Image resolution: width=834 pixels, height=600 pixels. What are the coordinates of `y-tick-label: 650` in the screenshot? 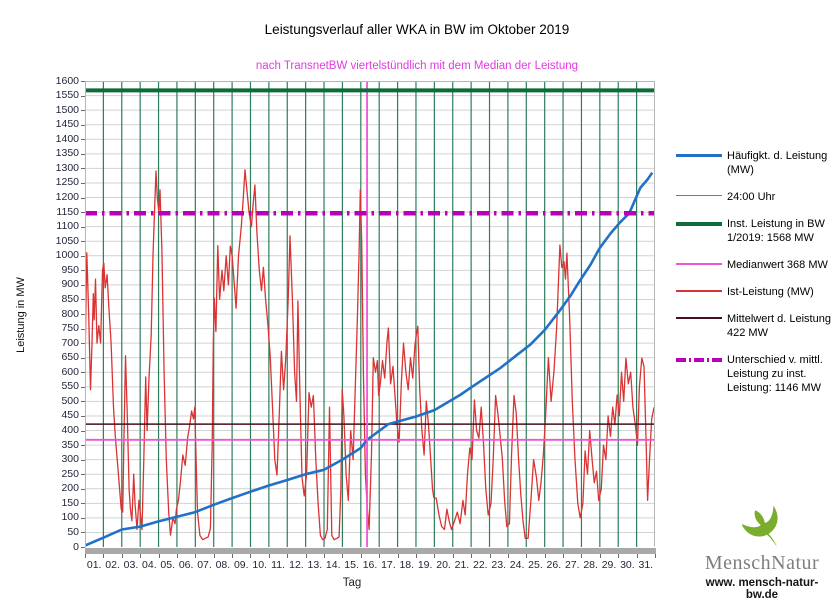 It's located at (70, 357).